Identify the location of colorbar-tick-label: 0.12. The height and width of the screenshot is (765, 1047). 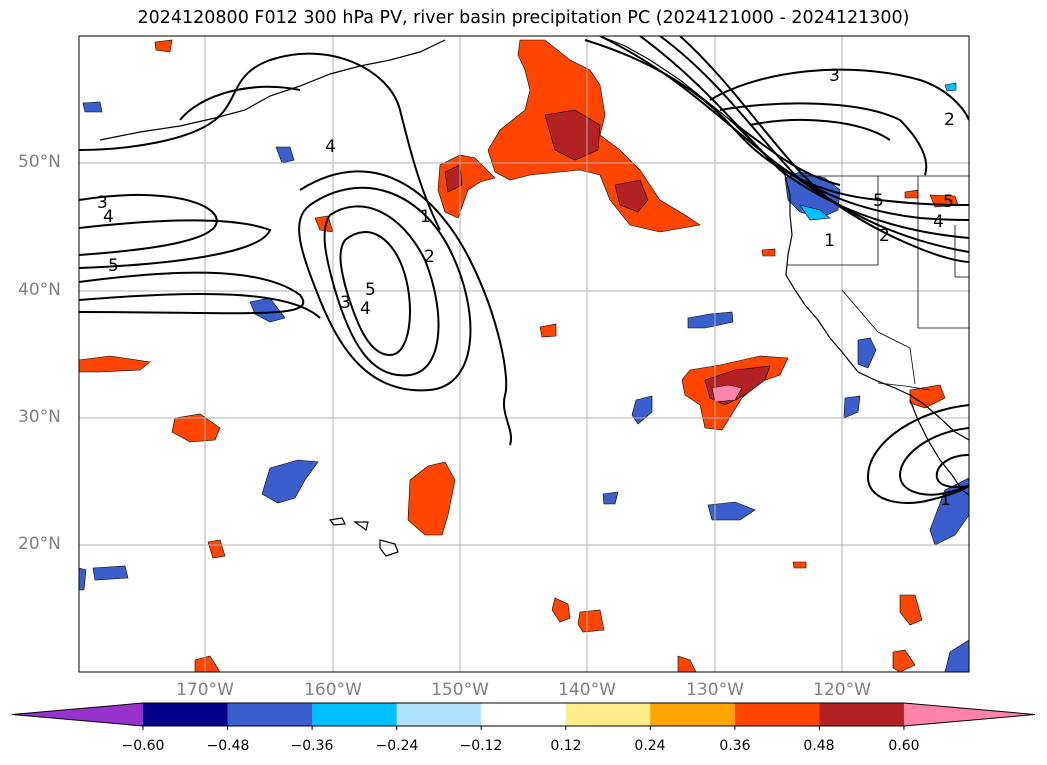
(566, 746).